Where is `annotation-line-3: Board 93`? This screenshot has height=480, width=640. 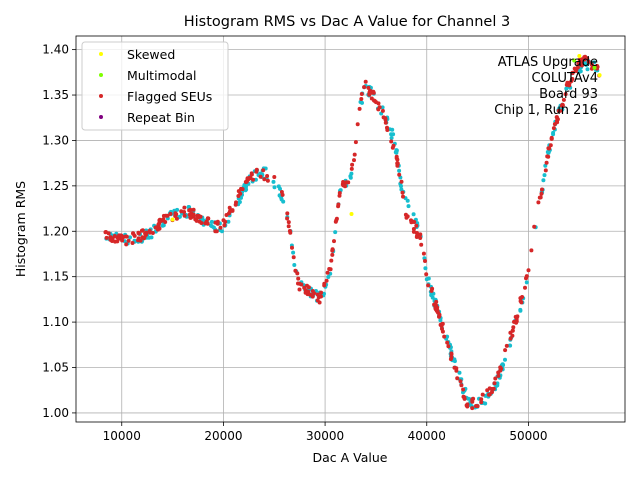 annotation-line-3: Board 93 is located at coordinates (568, 94).